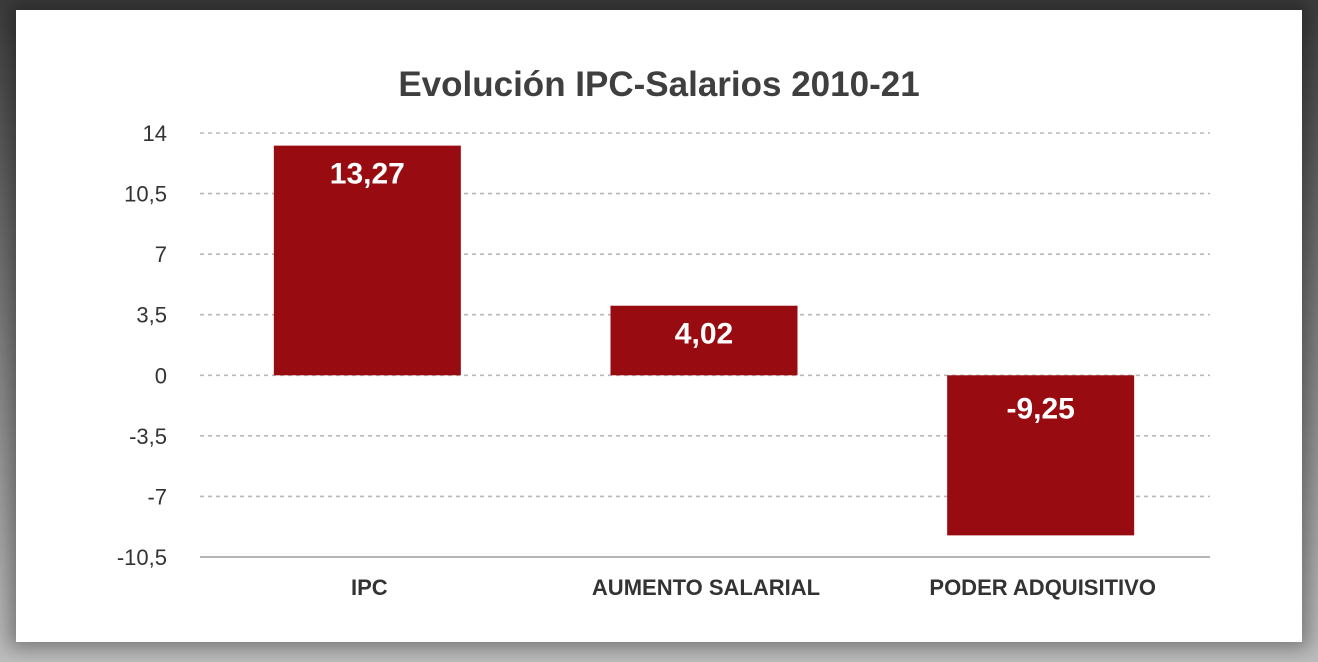 This screenshot has width=1318, height=662. Describe the element at coordinates (704, 334) in the screenshot. I see `data-label: 4,02` at that location.